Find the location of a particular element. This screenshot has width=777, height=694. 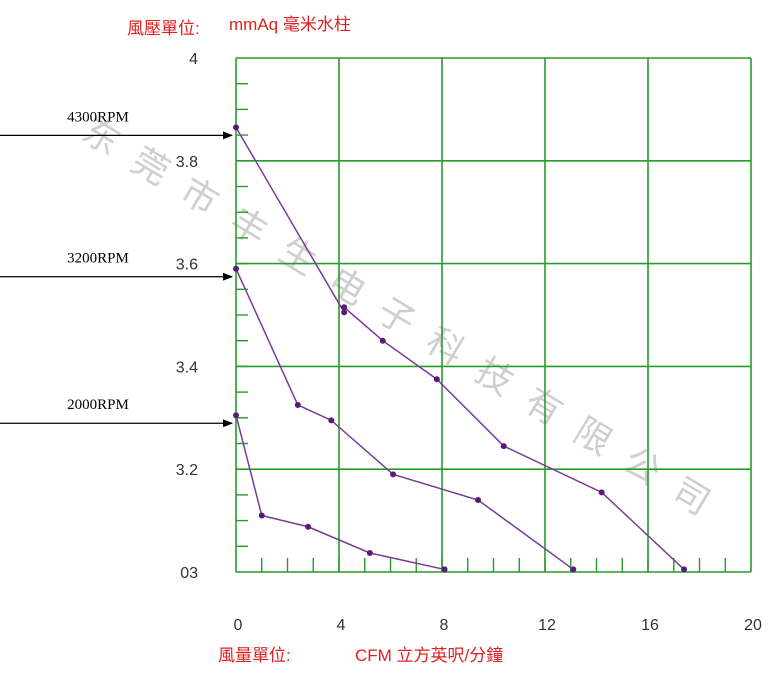

x-axis-unit-prefix: 風量單位: is located at coordinates (254, 655).